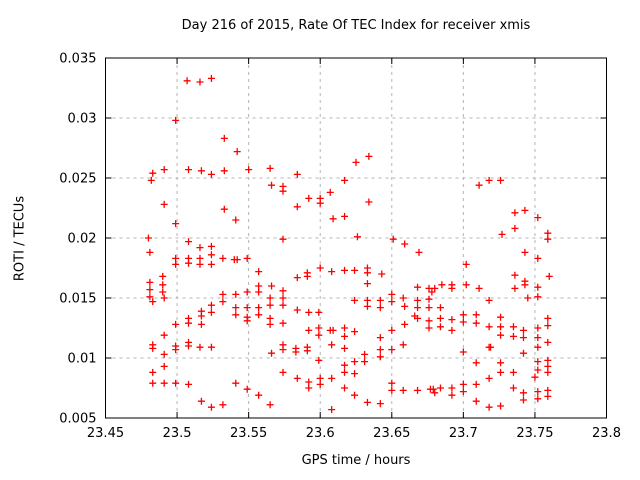  I want to click on x-tick-label: 23.45, so click(105, 433).